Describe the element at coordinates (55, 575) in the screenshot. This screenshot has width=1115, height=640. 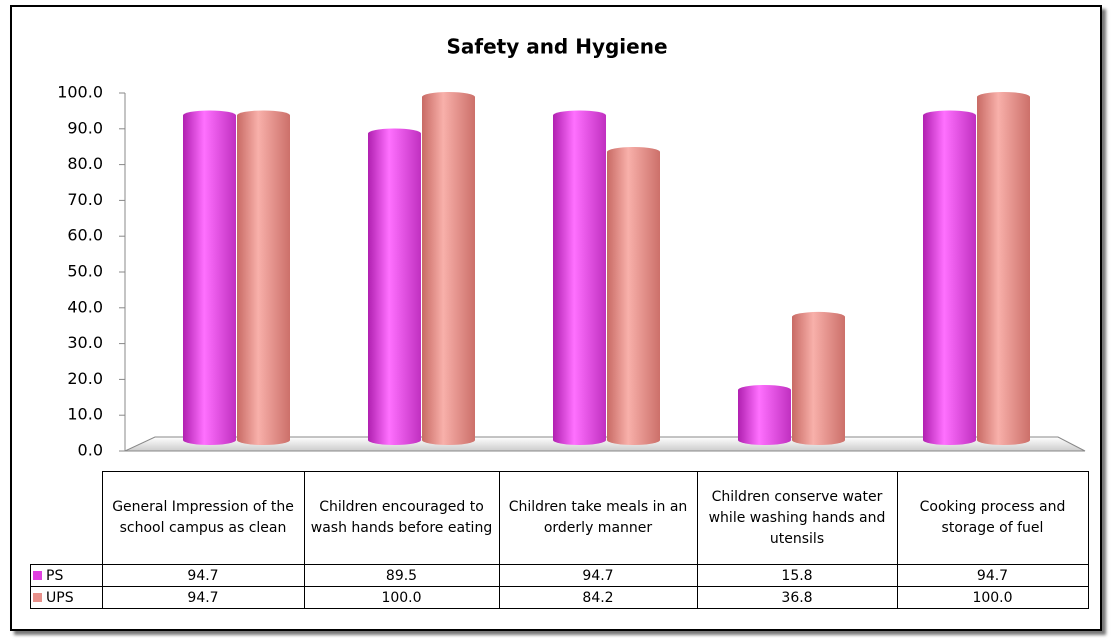
I see `legend-label: PS` at that location.